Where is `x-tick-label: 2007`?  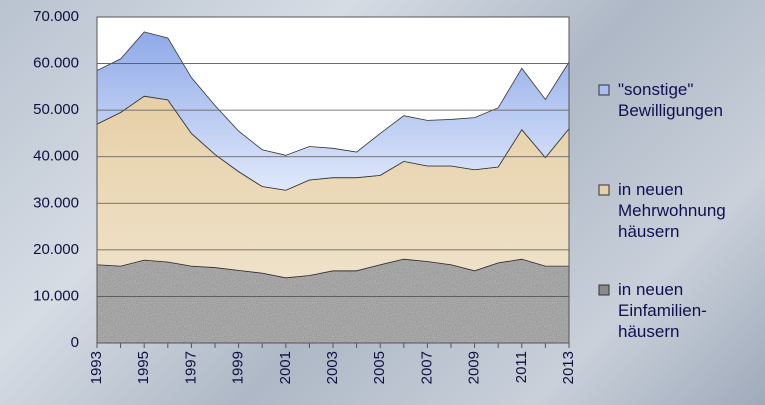 x-tick-label: 2007 is located at coordinates (426, 367).